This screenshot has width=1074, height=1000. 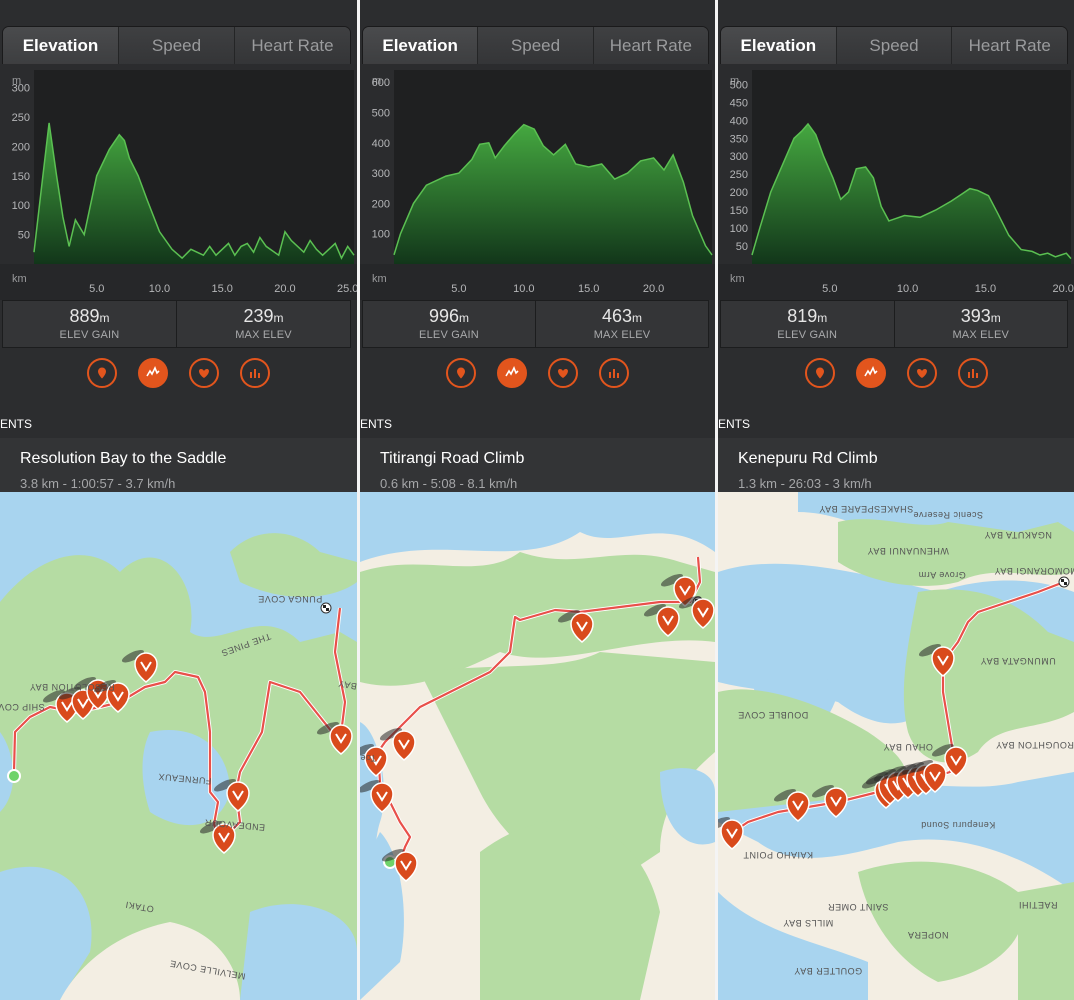 I want to click on stats-row: 819m ELEV GAIN 393m MAX ELEV, so click(x=894, y=324).